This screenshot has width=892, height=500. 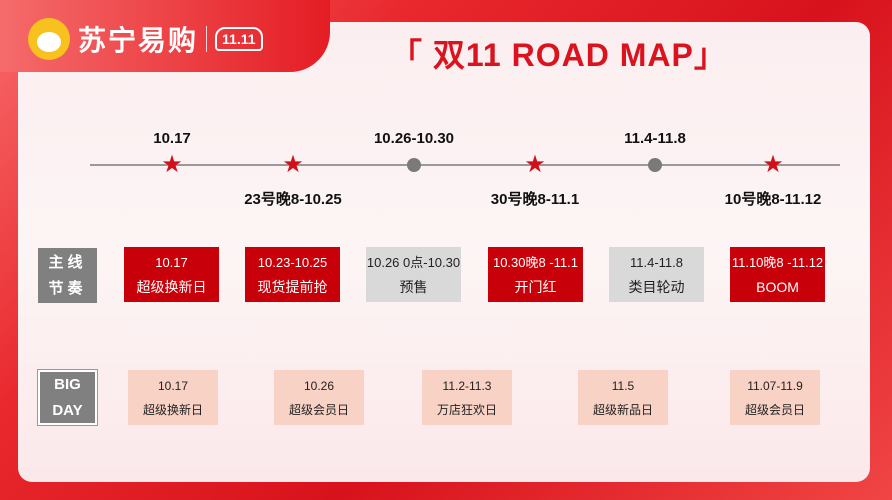 I want to click on bigday-label: BIG DAY, so click(x=67, y=397).